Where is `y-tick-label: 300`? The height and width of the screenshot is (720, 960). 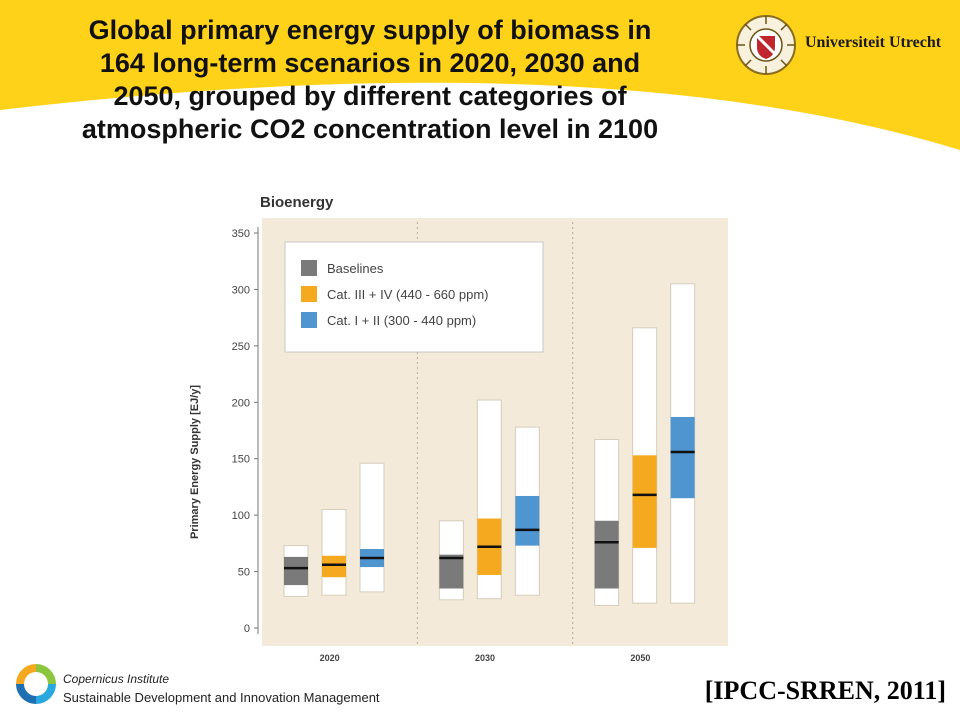
y-tick-label: 300 is located at coordinates (241, 290).